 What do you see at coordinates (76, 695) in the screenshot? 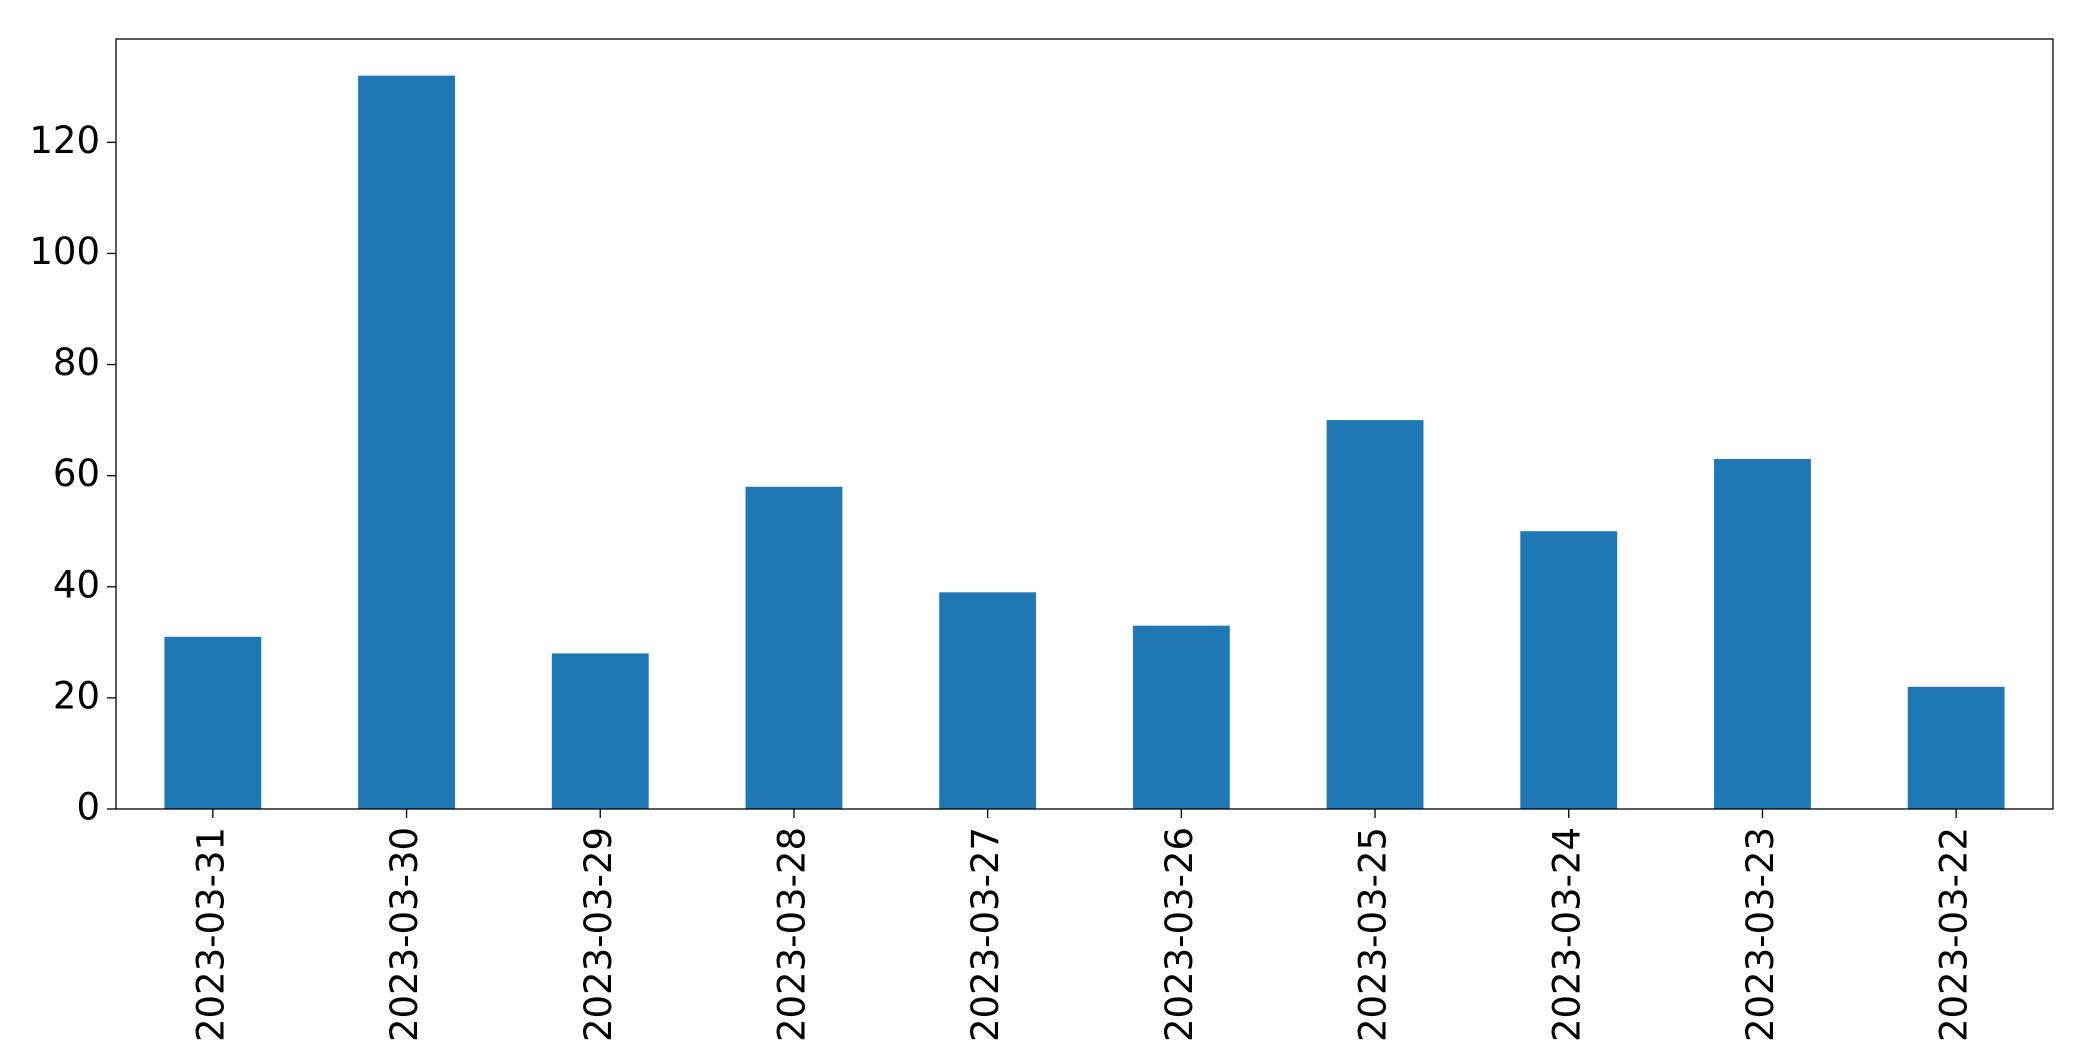
I see `y-tick-label: 20` at bounding box center [76, 695].